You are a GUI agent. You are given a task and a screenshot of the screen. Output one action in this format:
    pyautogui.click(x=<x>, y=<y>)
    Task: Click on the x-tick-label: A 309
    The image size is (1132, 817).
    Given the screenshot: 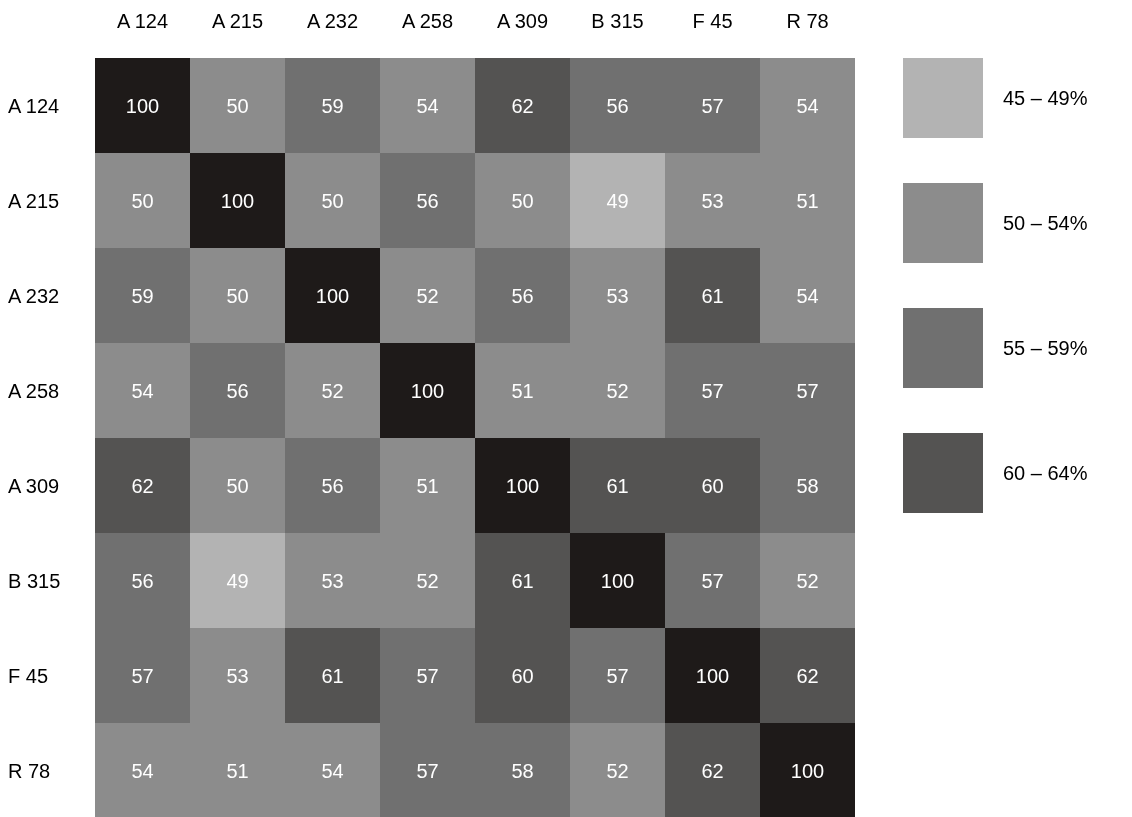 What is the action you would take?
    pyautogui.click(x=522, y=21)
    